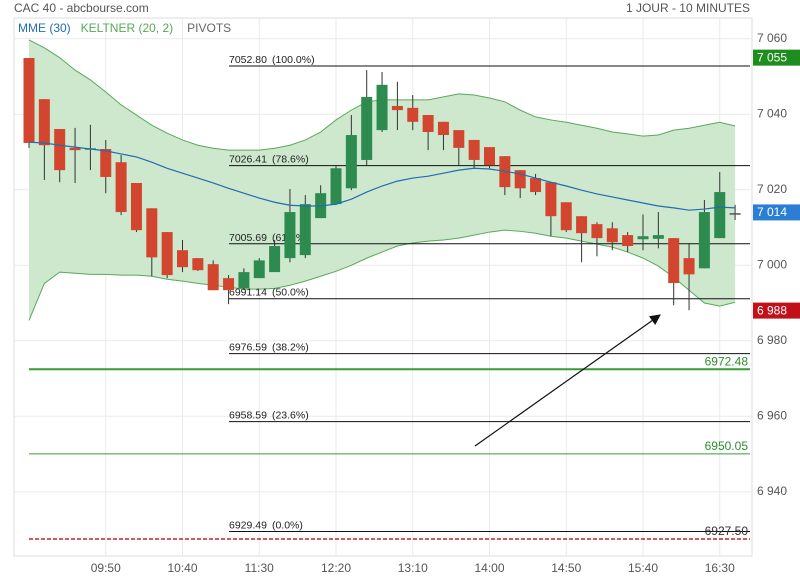 This screenshot has width=800, height=585. I want to click on fib-value: 6976.59, so click(248, 347).